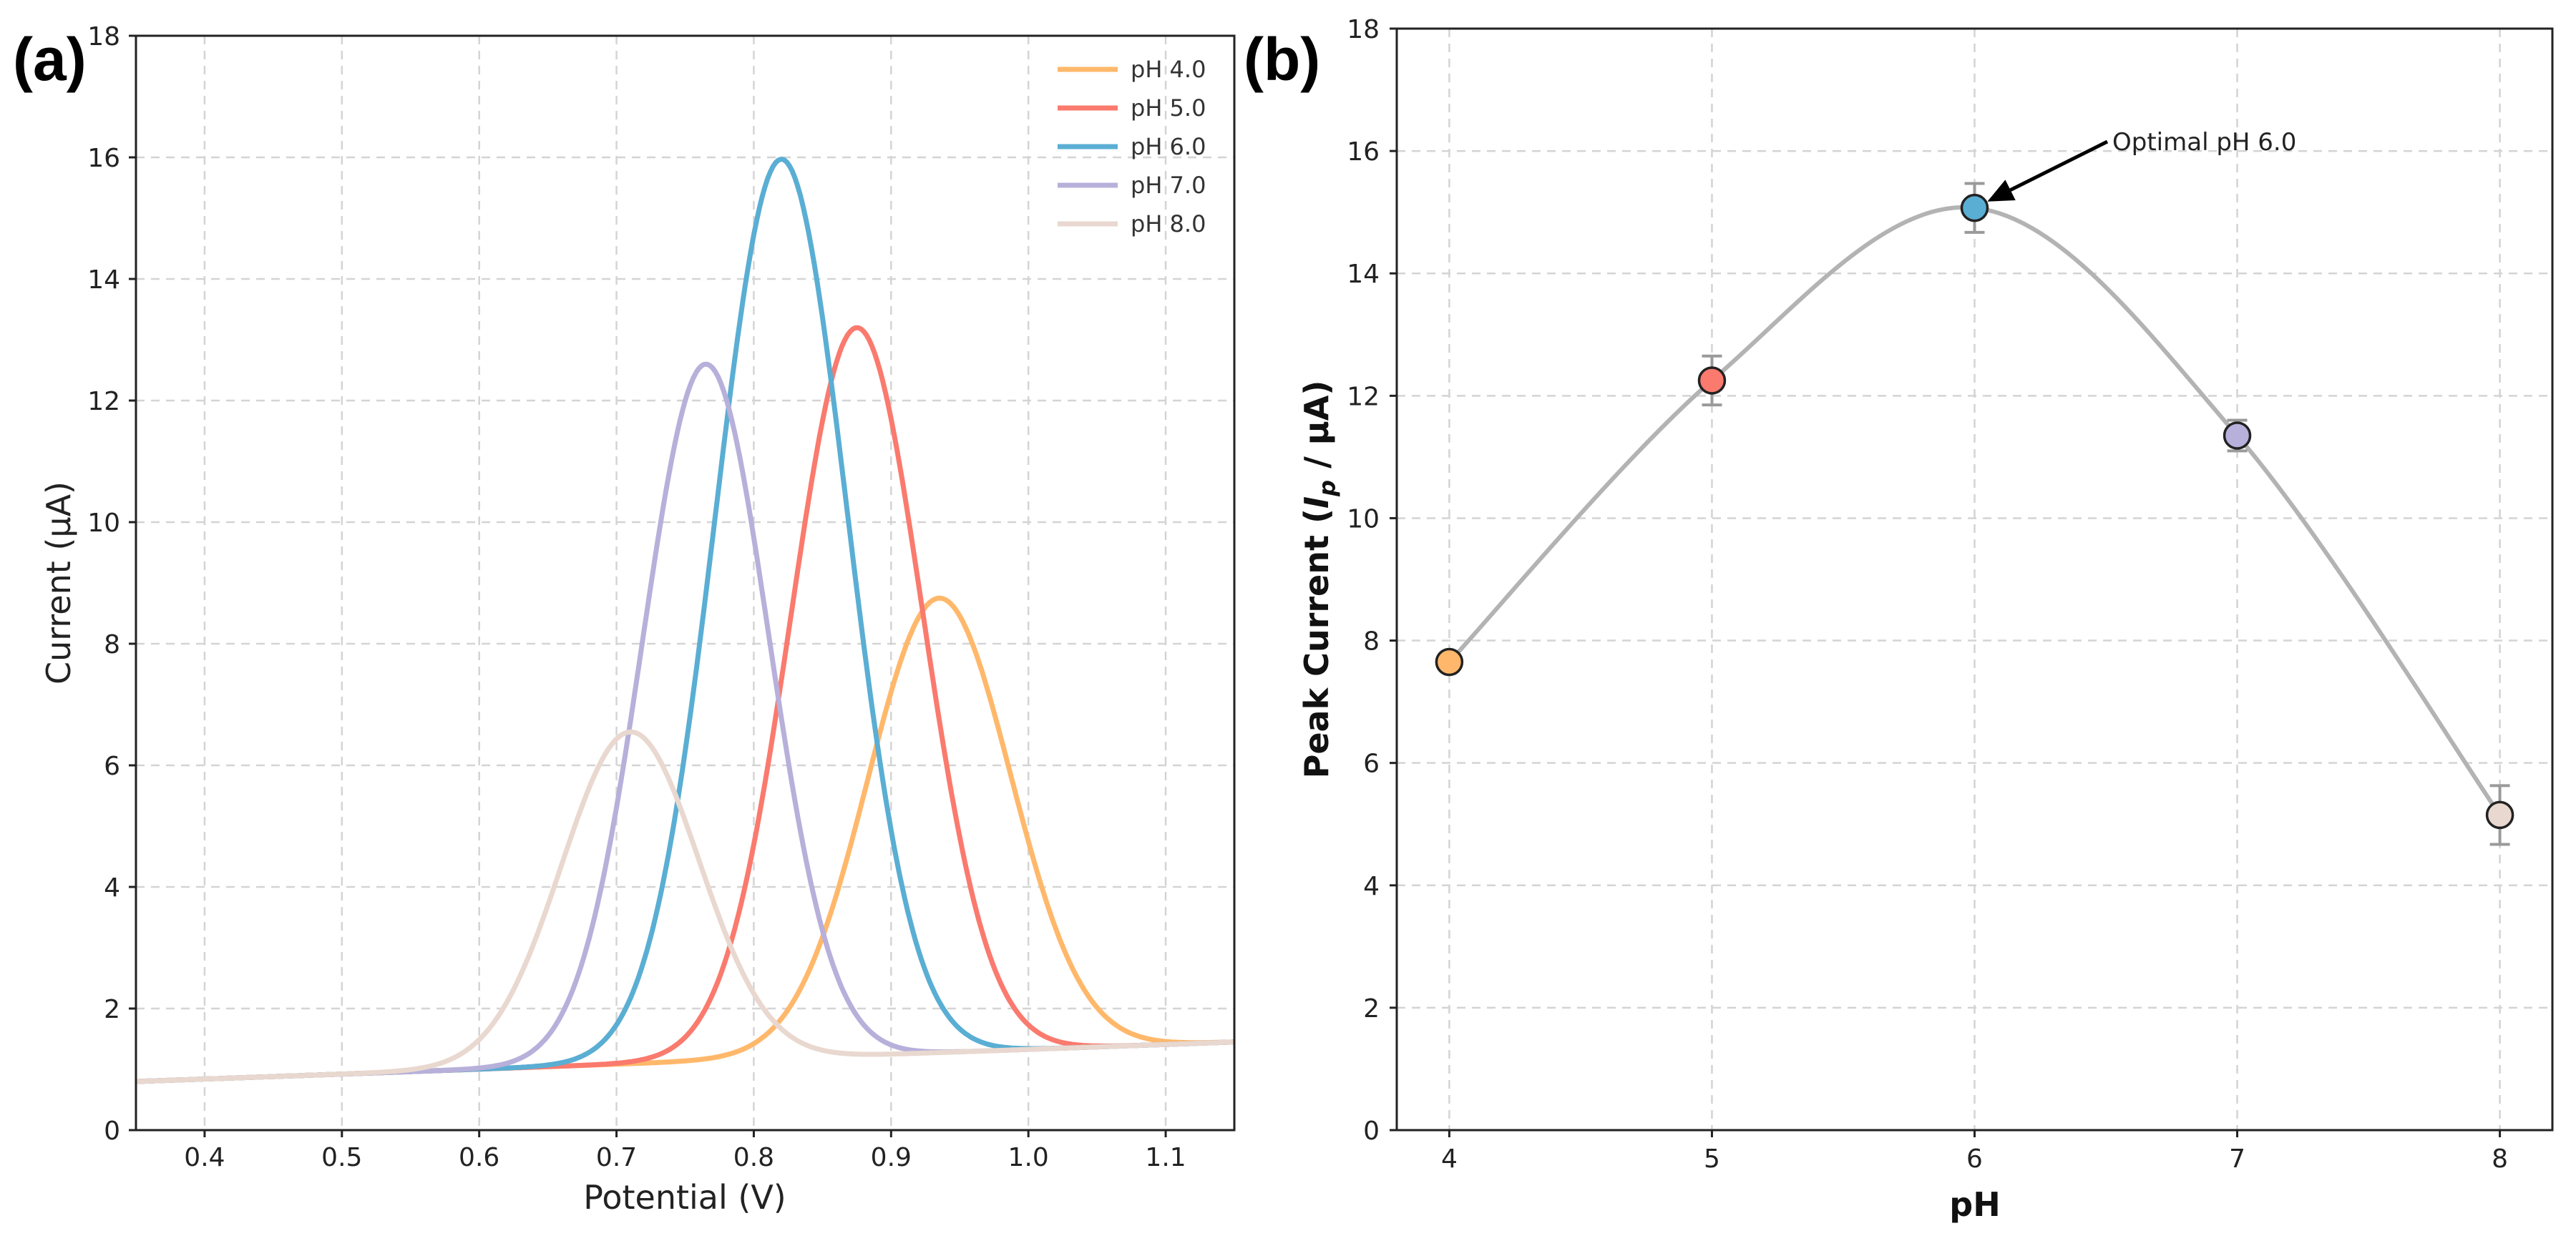 Image resolution: width=2576 pixels, height=1246 pixels. Describe the element at coordinates (112, 766) in the screenshot. I see `a-y-tick-label: 6` at that location.